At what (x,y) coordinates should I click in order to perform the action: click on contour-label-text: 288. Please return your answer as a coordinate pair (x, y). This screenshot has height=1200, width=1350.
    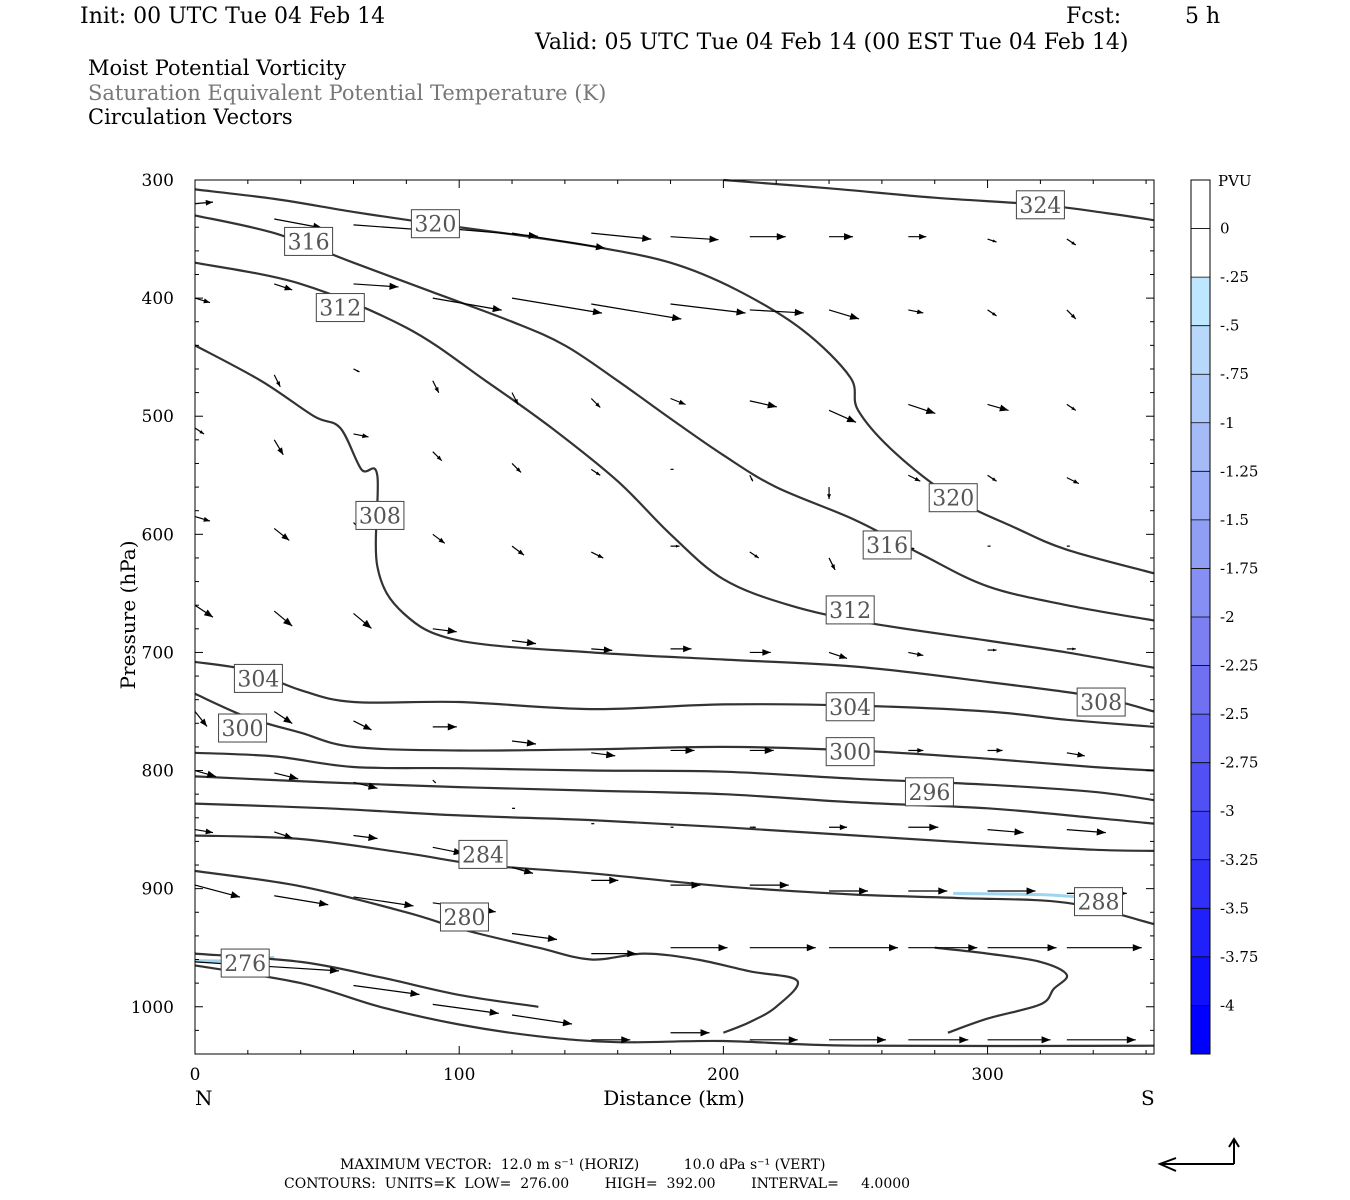
    Looking at the image, I should click on (1099, 903).